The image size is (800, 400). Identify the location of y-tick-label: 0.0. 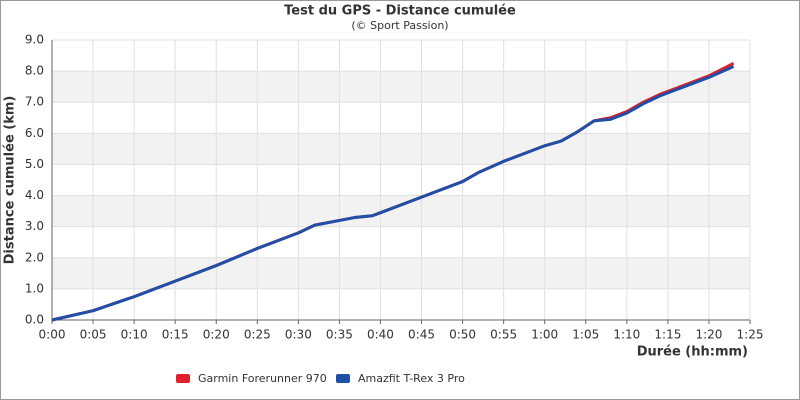
(34, 320).